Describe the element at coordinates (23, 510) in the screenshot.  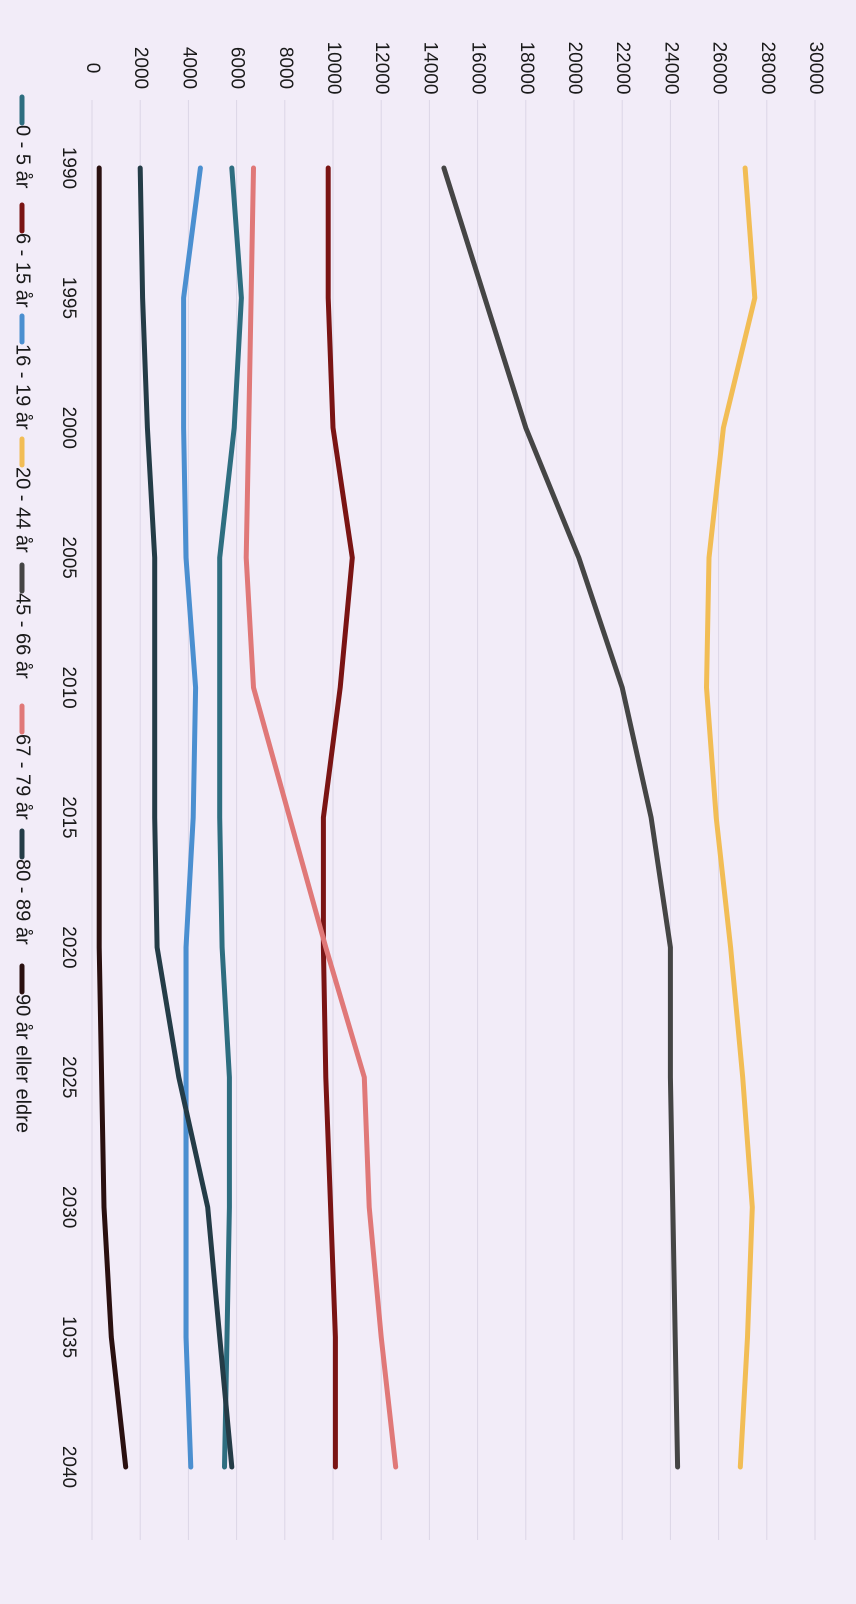
I see `legend-label: 20 - 44 år` at that location.